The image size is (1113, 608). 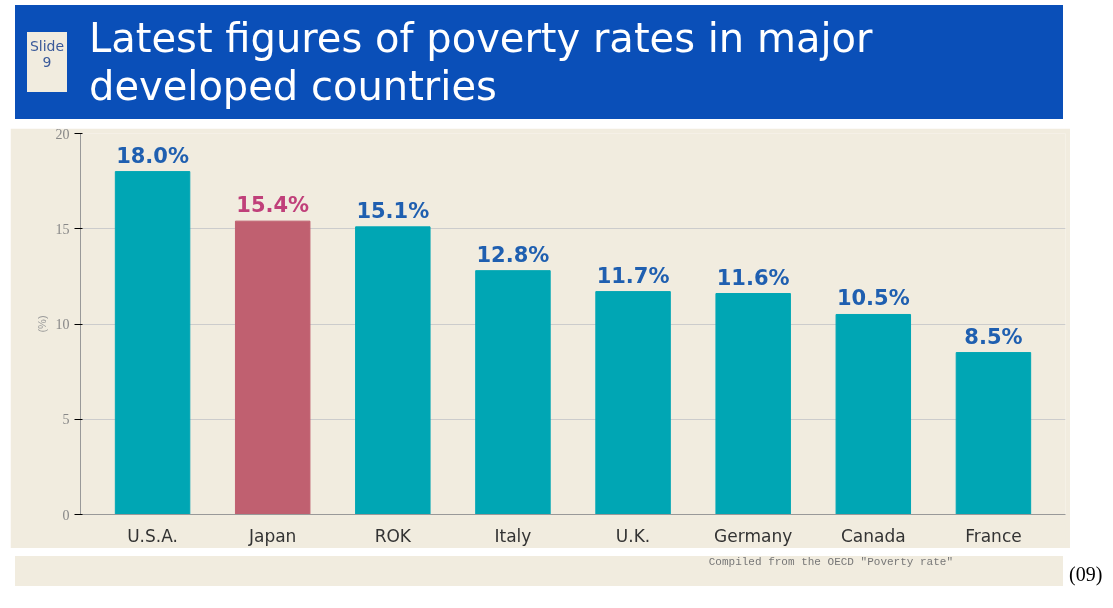 I want to click on text: Slide 9, so click(x=47, y=62).